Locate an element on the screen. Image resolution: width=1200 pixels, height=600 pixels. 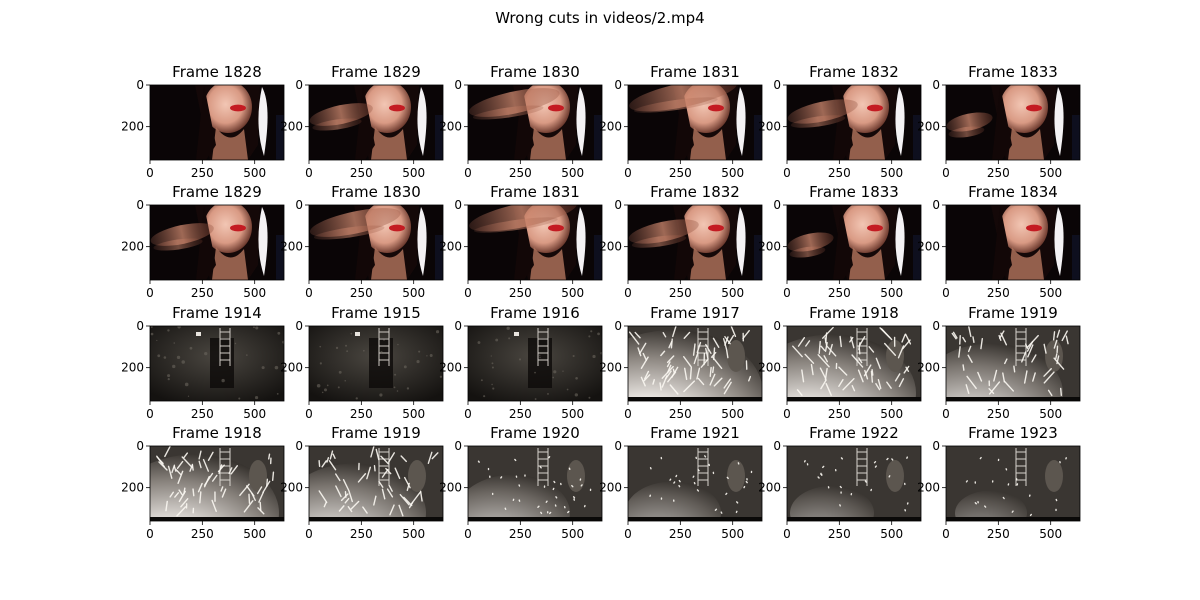
frame-title: Frame 1914 is located at coordinates (217, 313).